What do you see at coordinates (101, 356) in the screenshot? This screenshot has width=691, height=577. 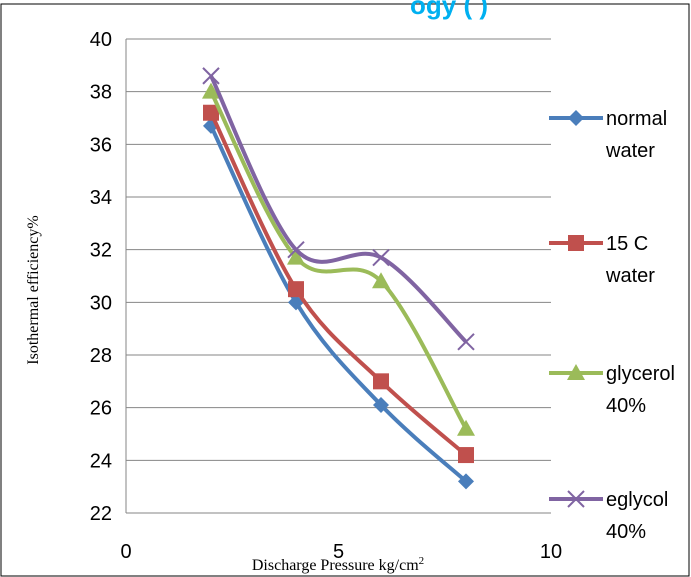 I see `y-tick-label: 28` at bounding box center [101, 356].